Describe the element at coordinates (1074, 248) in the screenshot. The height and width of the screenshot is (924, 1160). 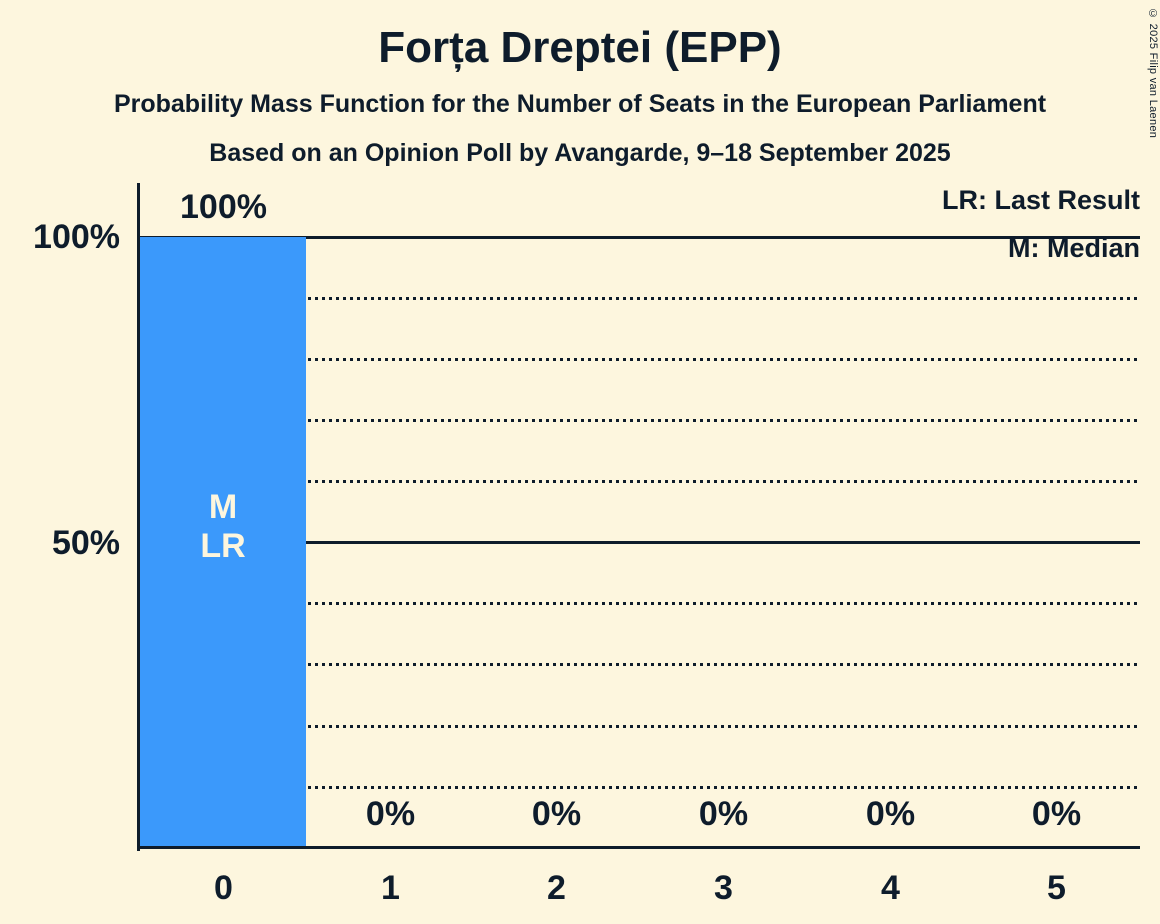
I see `legend-median: M: Median` at that location.